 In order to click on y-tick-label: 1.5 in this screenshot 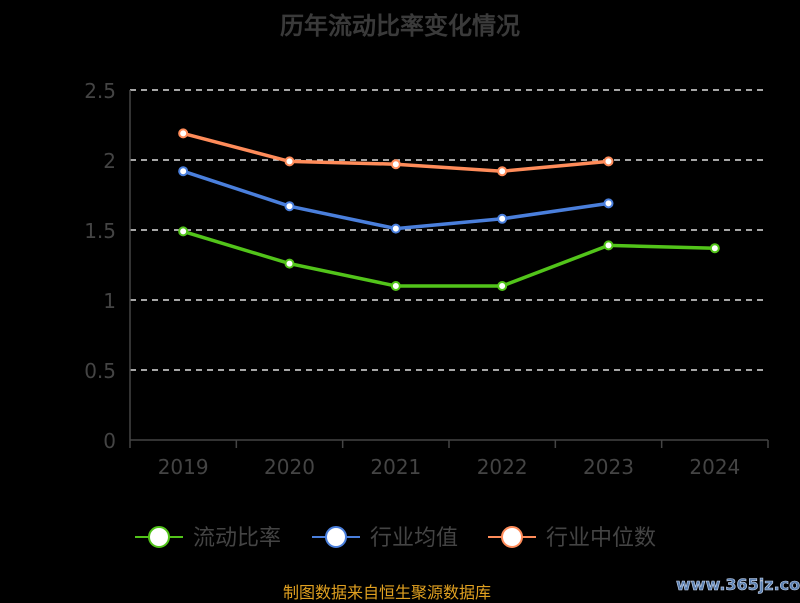, I will do `click(100, 231)`.